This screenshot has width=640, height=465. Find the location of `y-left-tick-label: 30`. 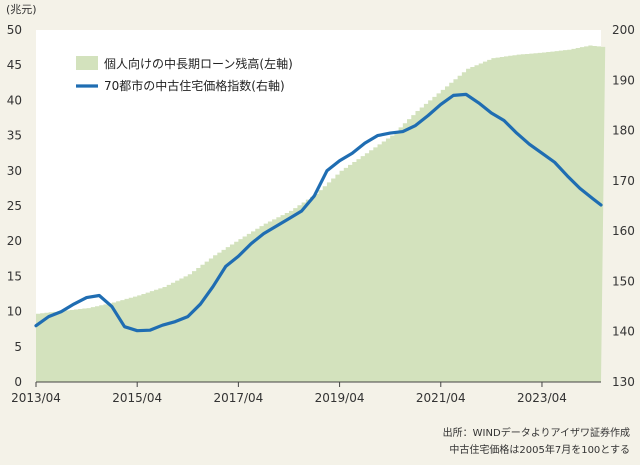

y-left-tick-label: 30 is located at coordinates (14, 171).